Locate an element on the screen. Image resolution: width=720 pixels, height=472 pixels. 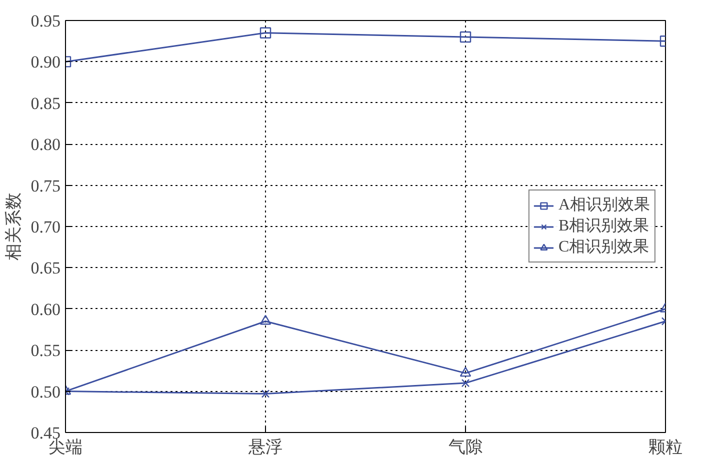
y-tick-label: 0.75 is located at coordinates (45, 186).